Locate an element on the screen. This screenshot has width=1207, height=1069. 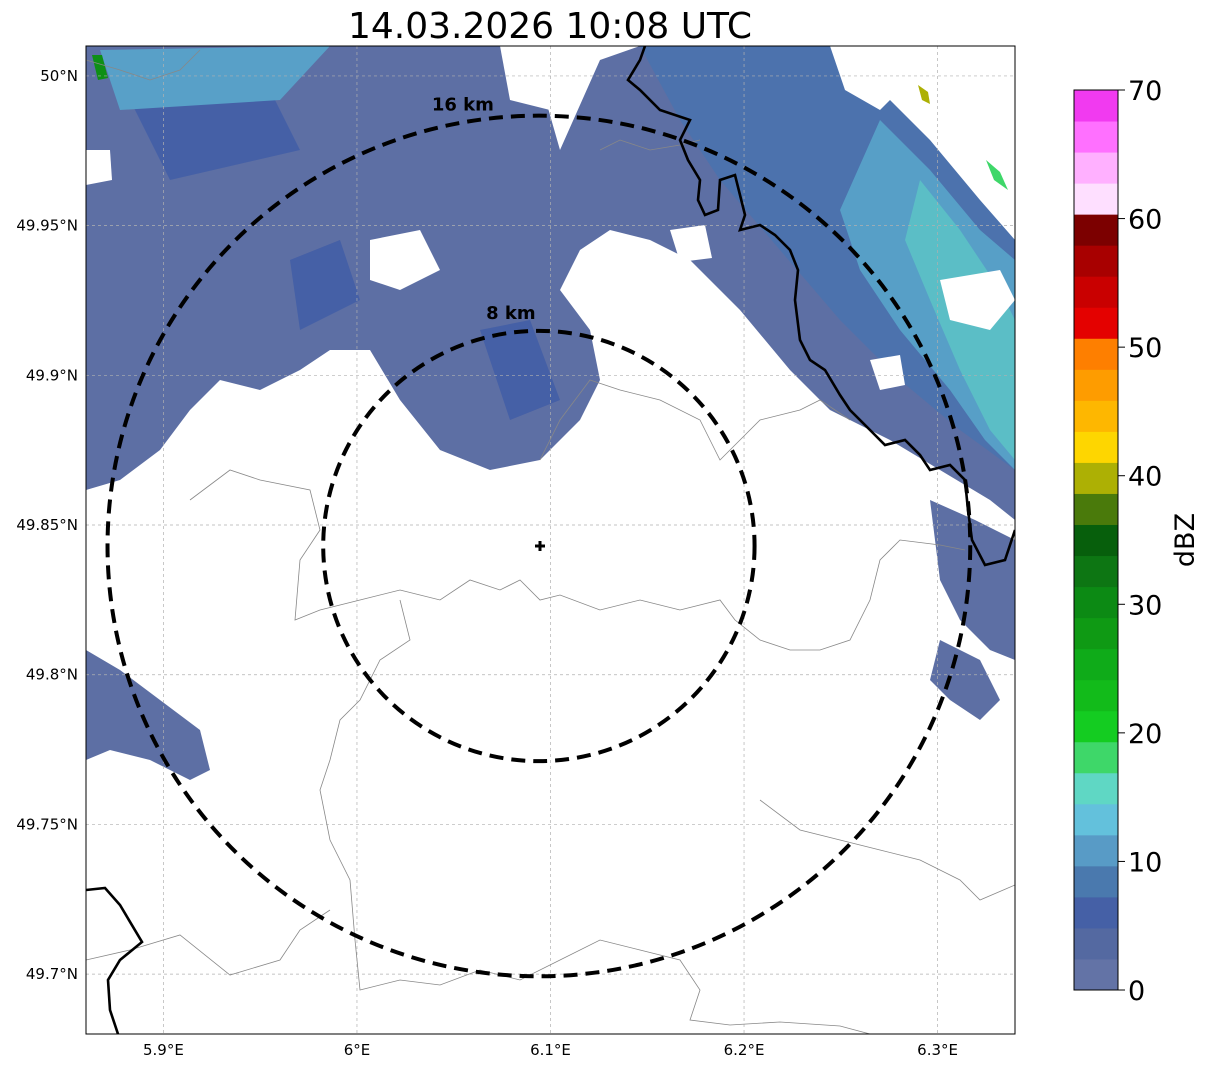
echo-band-east-edge is located at coordinates (972, 580).